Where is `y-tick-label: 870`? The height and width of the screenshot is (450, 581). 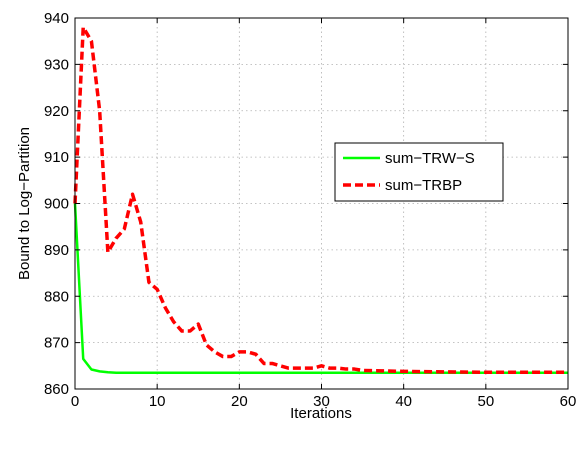 y-tick-label: 870 is located at coordinates (56, 343).